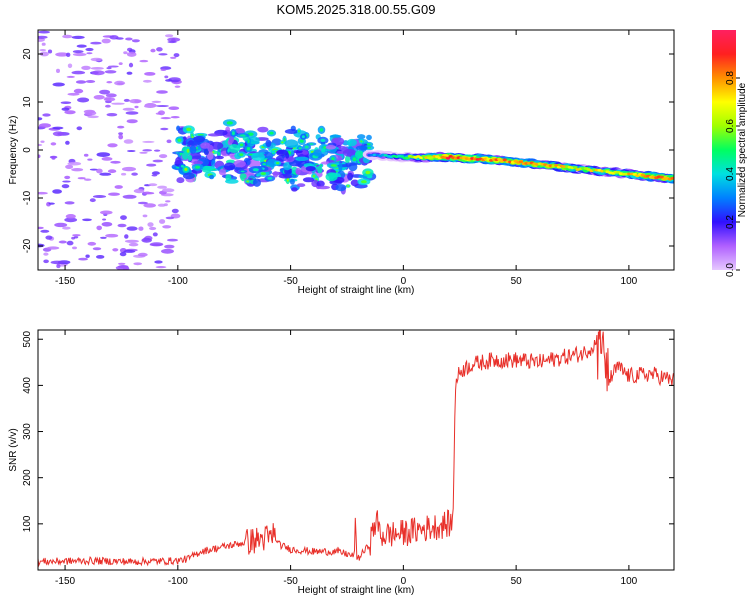  Describe the element at coordinates (13, 449) in the screenshot. I see `snr-y-axis-title: SNR (v/v)` at that location.